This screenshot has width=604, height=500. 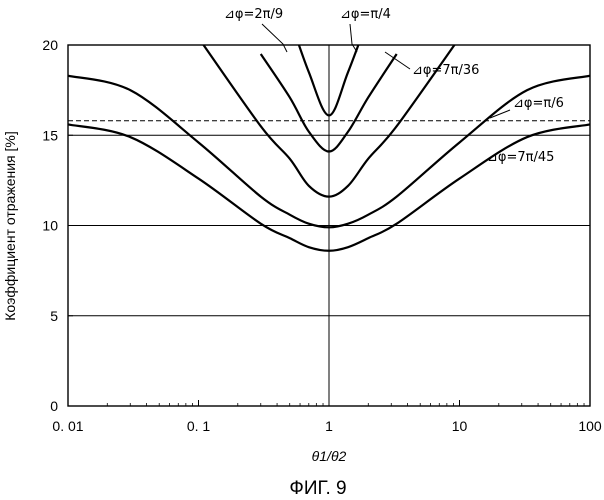 What do you see at coordinates (590, 426) in the screenshot?
I see `x-tick-label: 100` at bounding box center [590, 426].